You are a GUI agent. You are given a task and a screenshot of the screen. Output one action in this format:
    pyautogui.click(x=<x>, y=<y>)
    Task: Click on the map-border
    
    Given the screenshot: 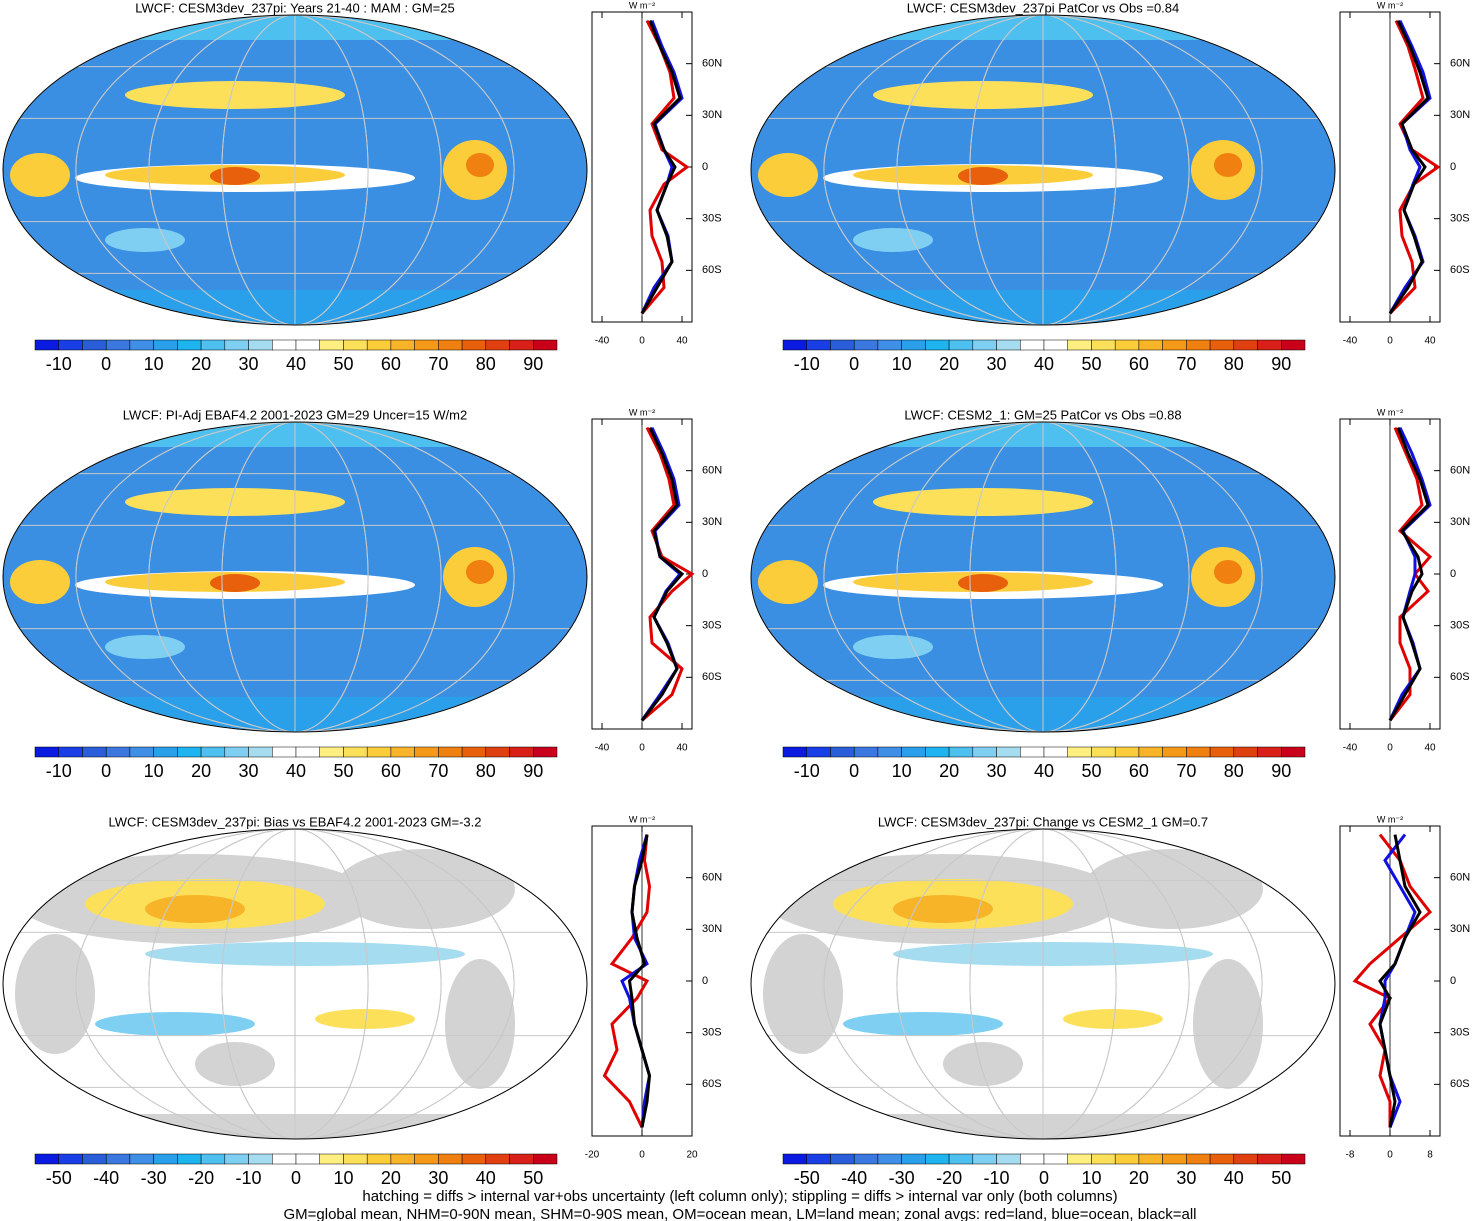 What is the action you would take?
    pyautogui.click(x=1043, y=577)
    